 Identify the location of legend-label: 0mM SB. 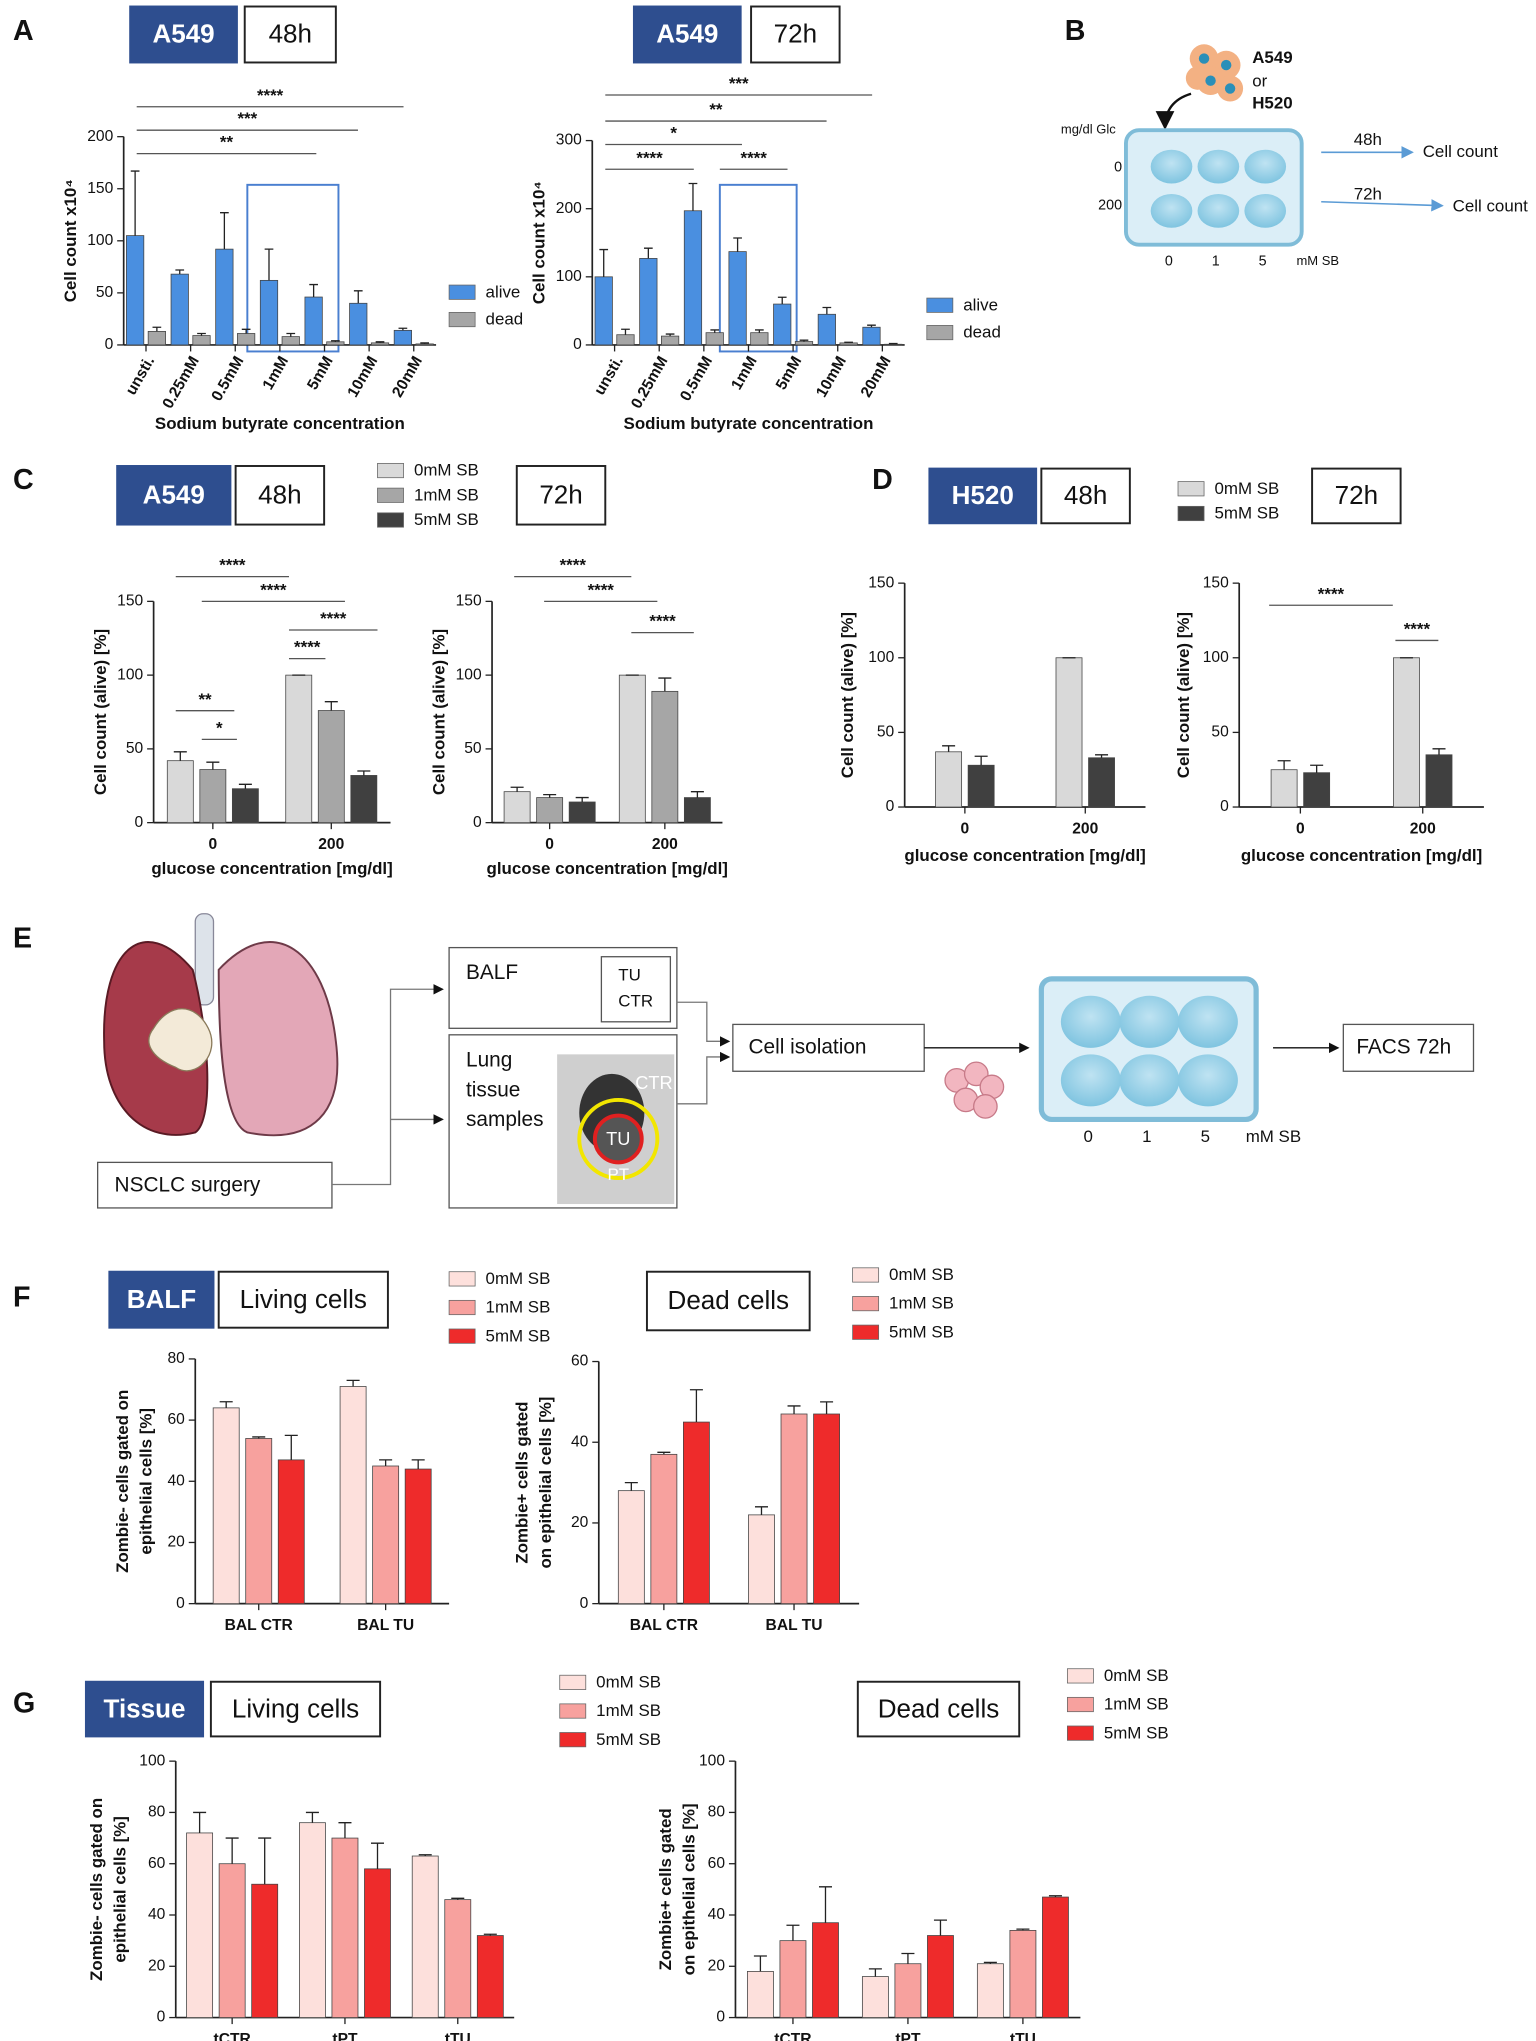
(446, 470).